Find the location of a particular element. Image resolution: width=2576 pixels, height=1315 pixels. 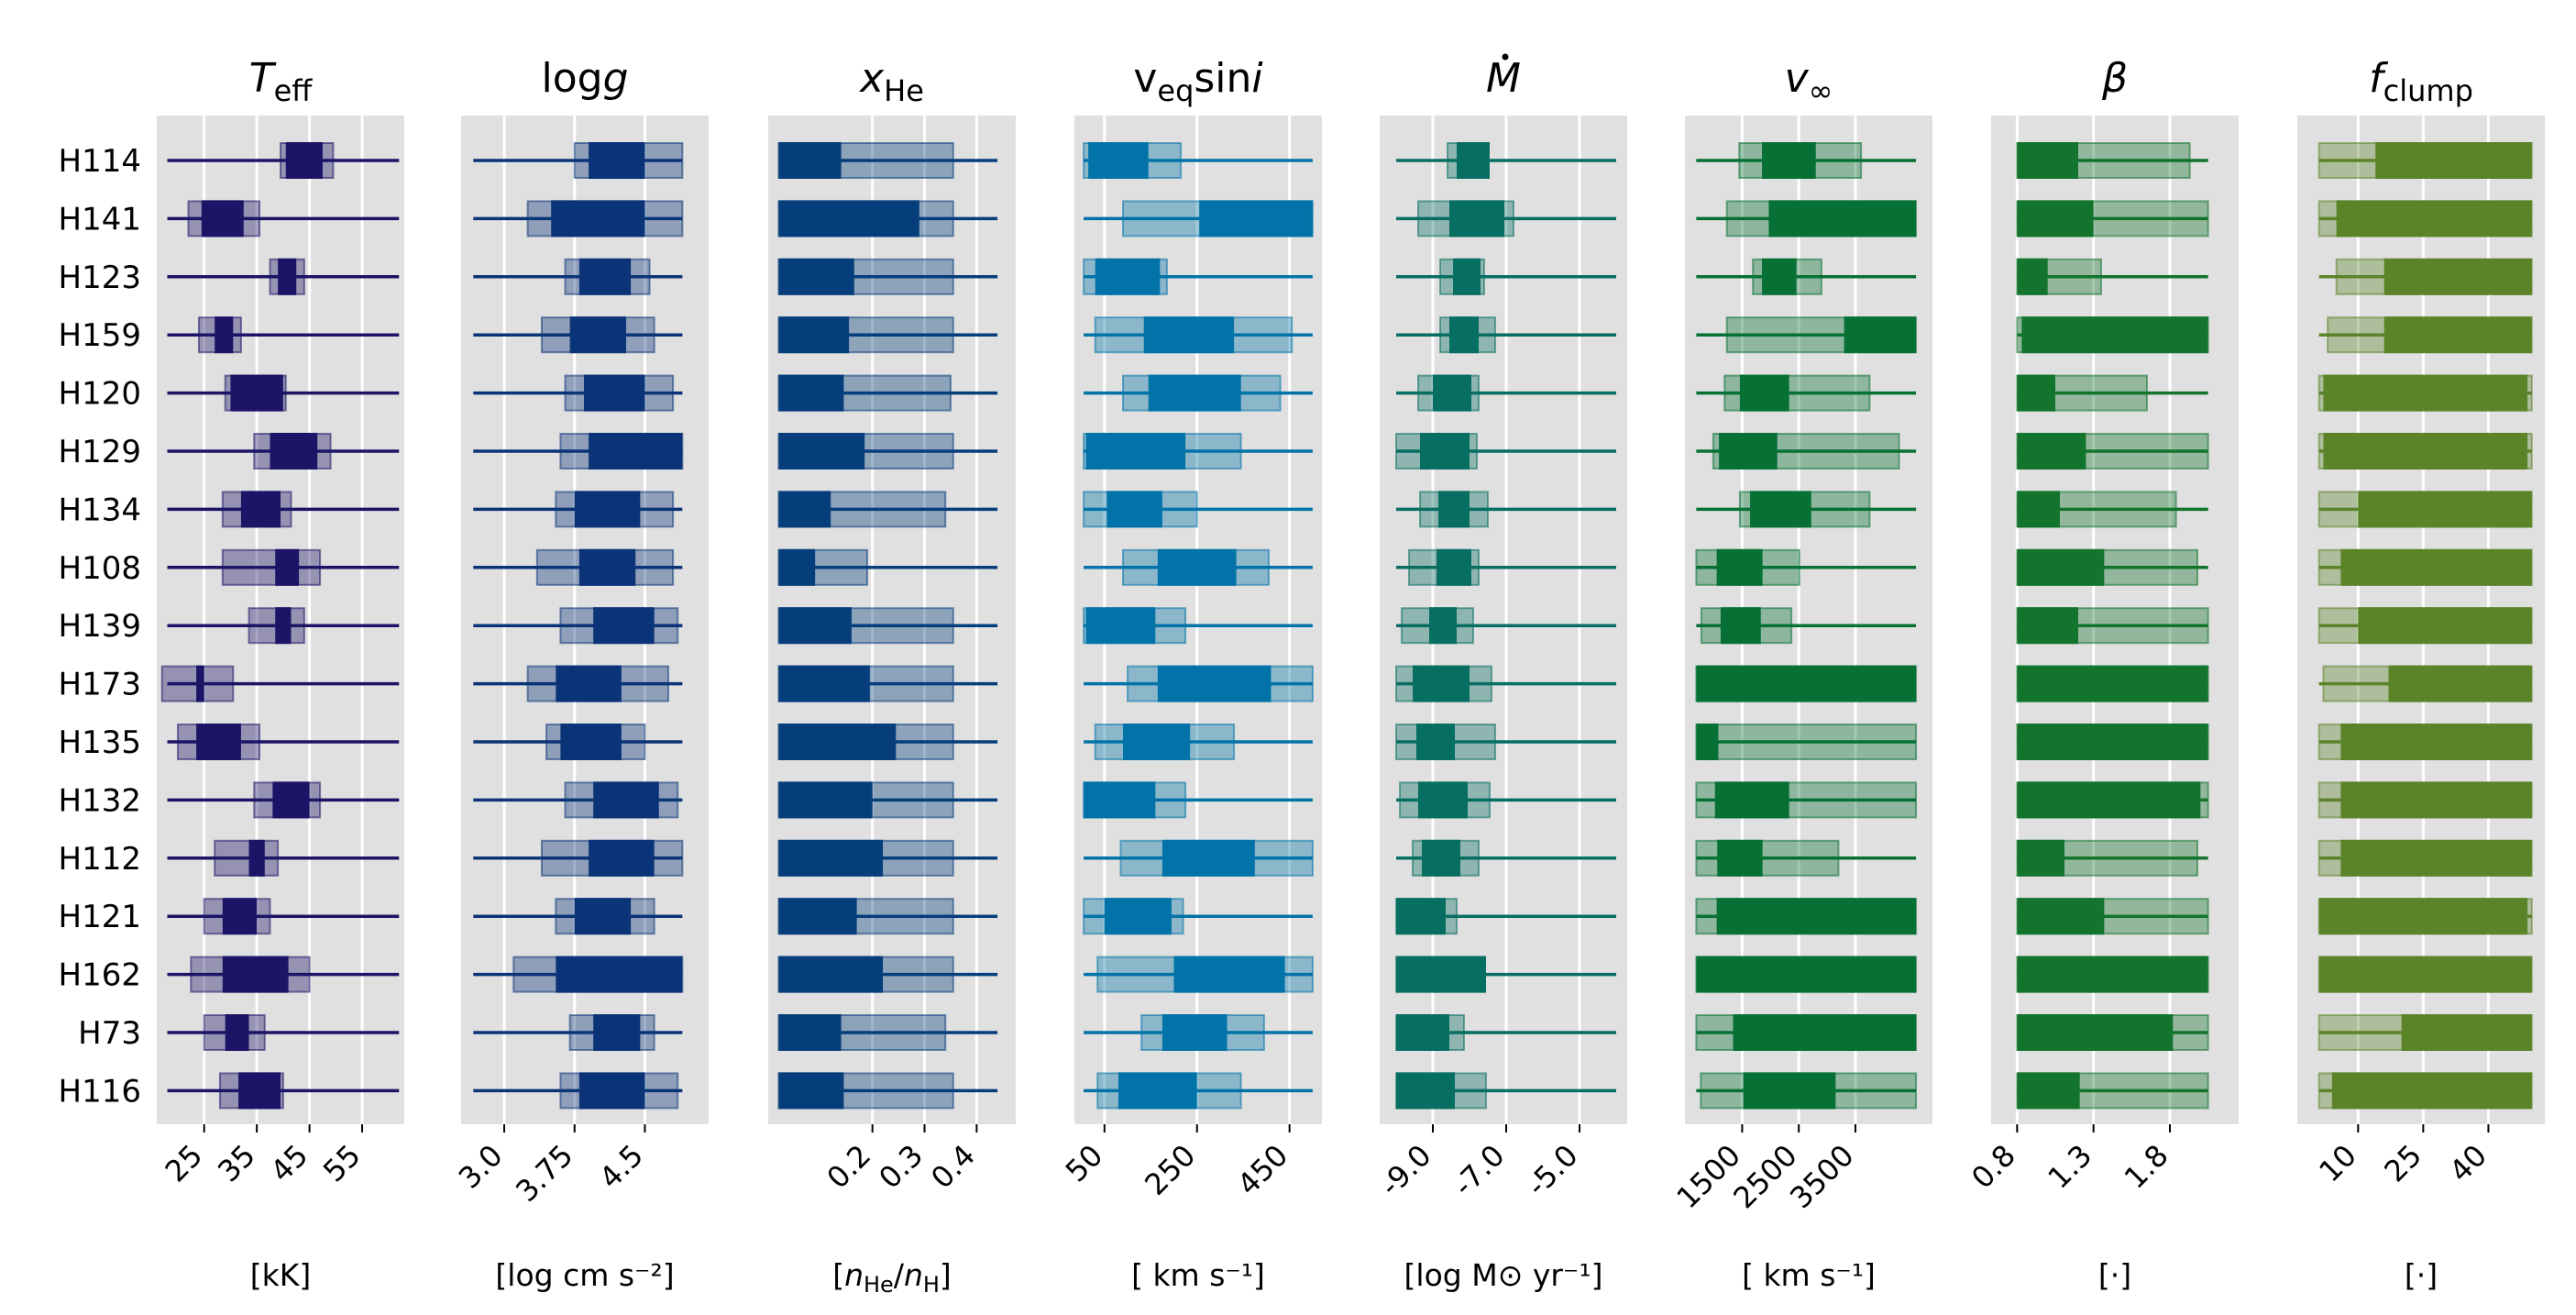

star-label: H132 is located at coordinates (100, 800).